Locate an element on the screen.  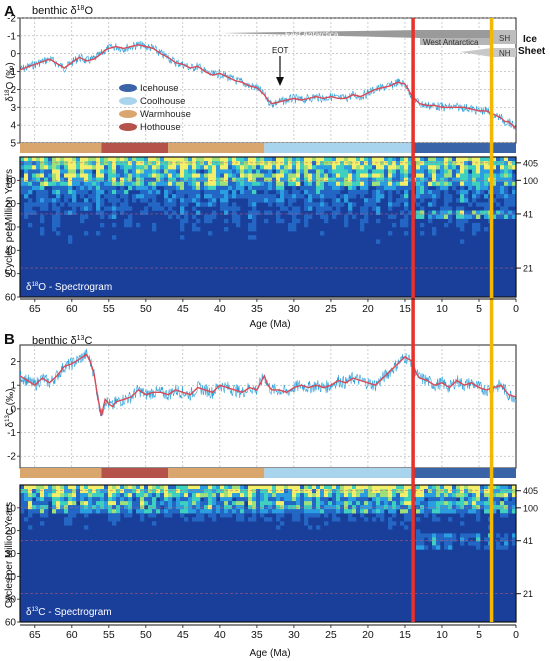
spectrogram-b-ytick-label: 20 is located at coordinates (11, 531).